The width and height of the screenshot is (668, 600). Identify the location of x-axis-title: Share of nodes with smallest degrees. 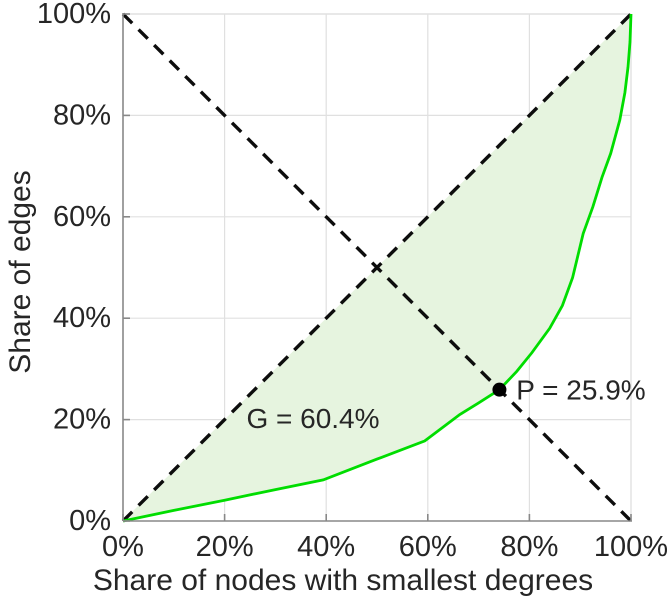
(343, 580).